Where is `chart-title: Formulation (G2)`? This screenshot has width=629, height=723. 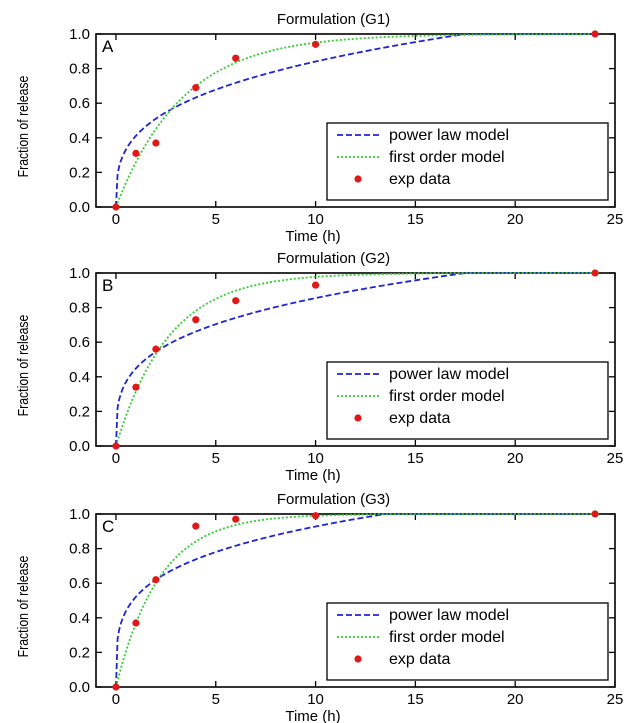 chart-title: Formulation (G2) is located at coordinates (333, 258).